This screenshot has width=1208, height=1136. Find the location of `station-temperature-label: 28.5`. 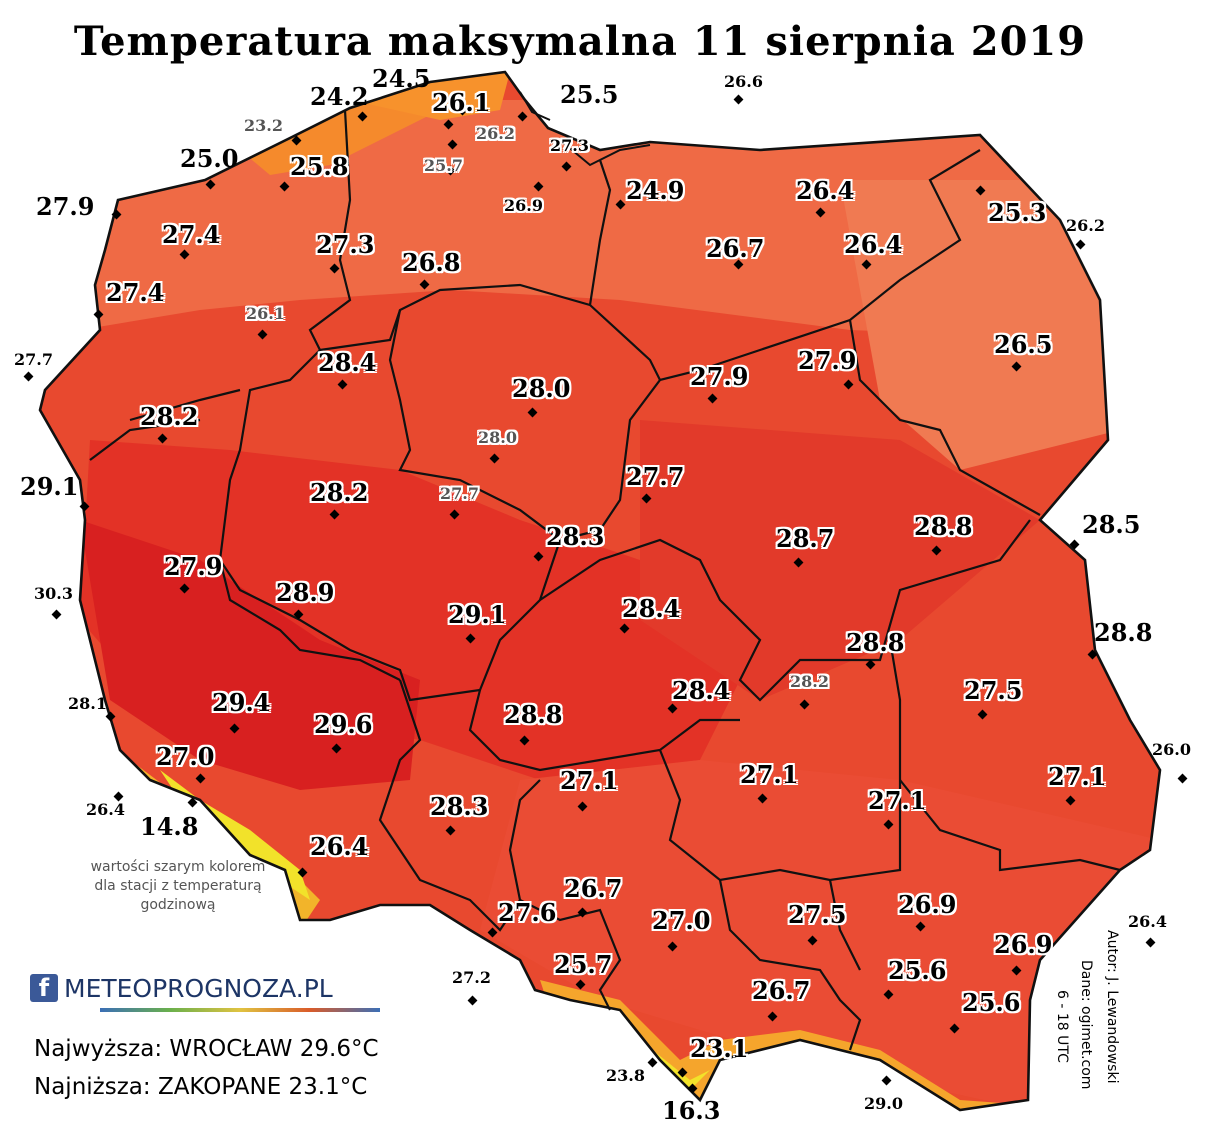

station-temperature-label: 28.5 is located at coordinates (1111, 524).